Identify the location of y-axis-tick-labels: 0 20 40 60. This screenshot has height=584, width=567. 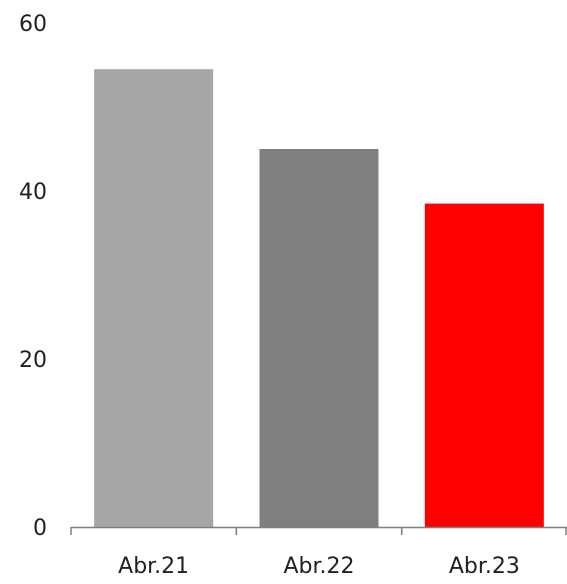
(33, 276).